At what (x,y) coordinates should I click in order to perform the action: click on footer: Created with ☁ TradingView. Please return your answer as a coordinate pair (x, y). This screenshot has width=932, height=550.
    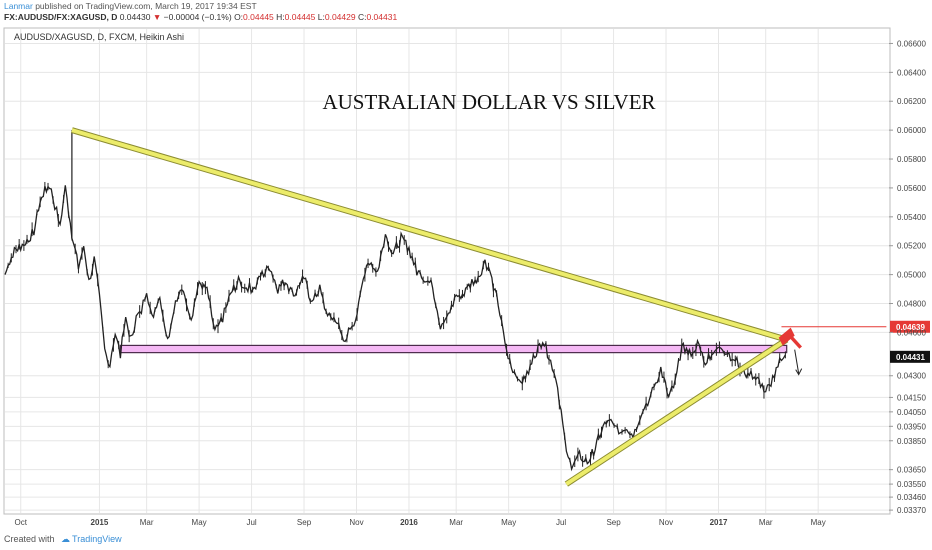
    Looking at the image, I should click on (63, 539).